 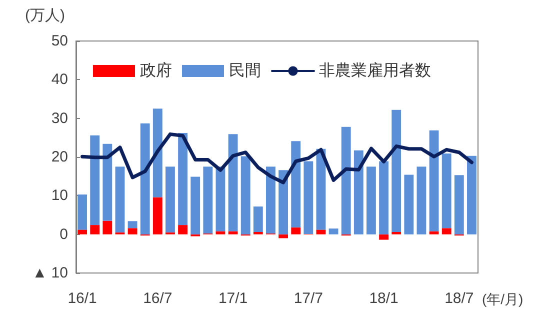 I want to click on x-tick-label: 17/7, so click(x=309, y=298).